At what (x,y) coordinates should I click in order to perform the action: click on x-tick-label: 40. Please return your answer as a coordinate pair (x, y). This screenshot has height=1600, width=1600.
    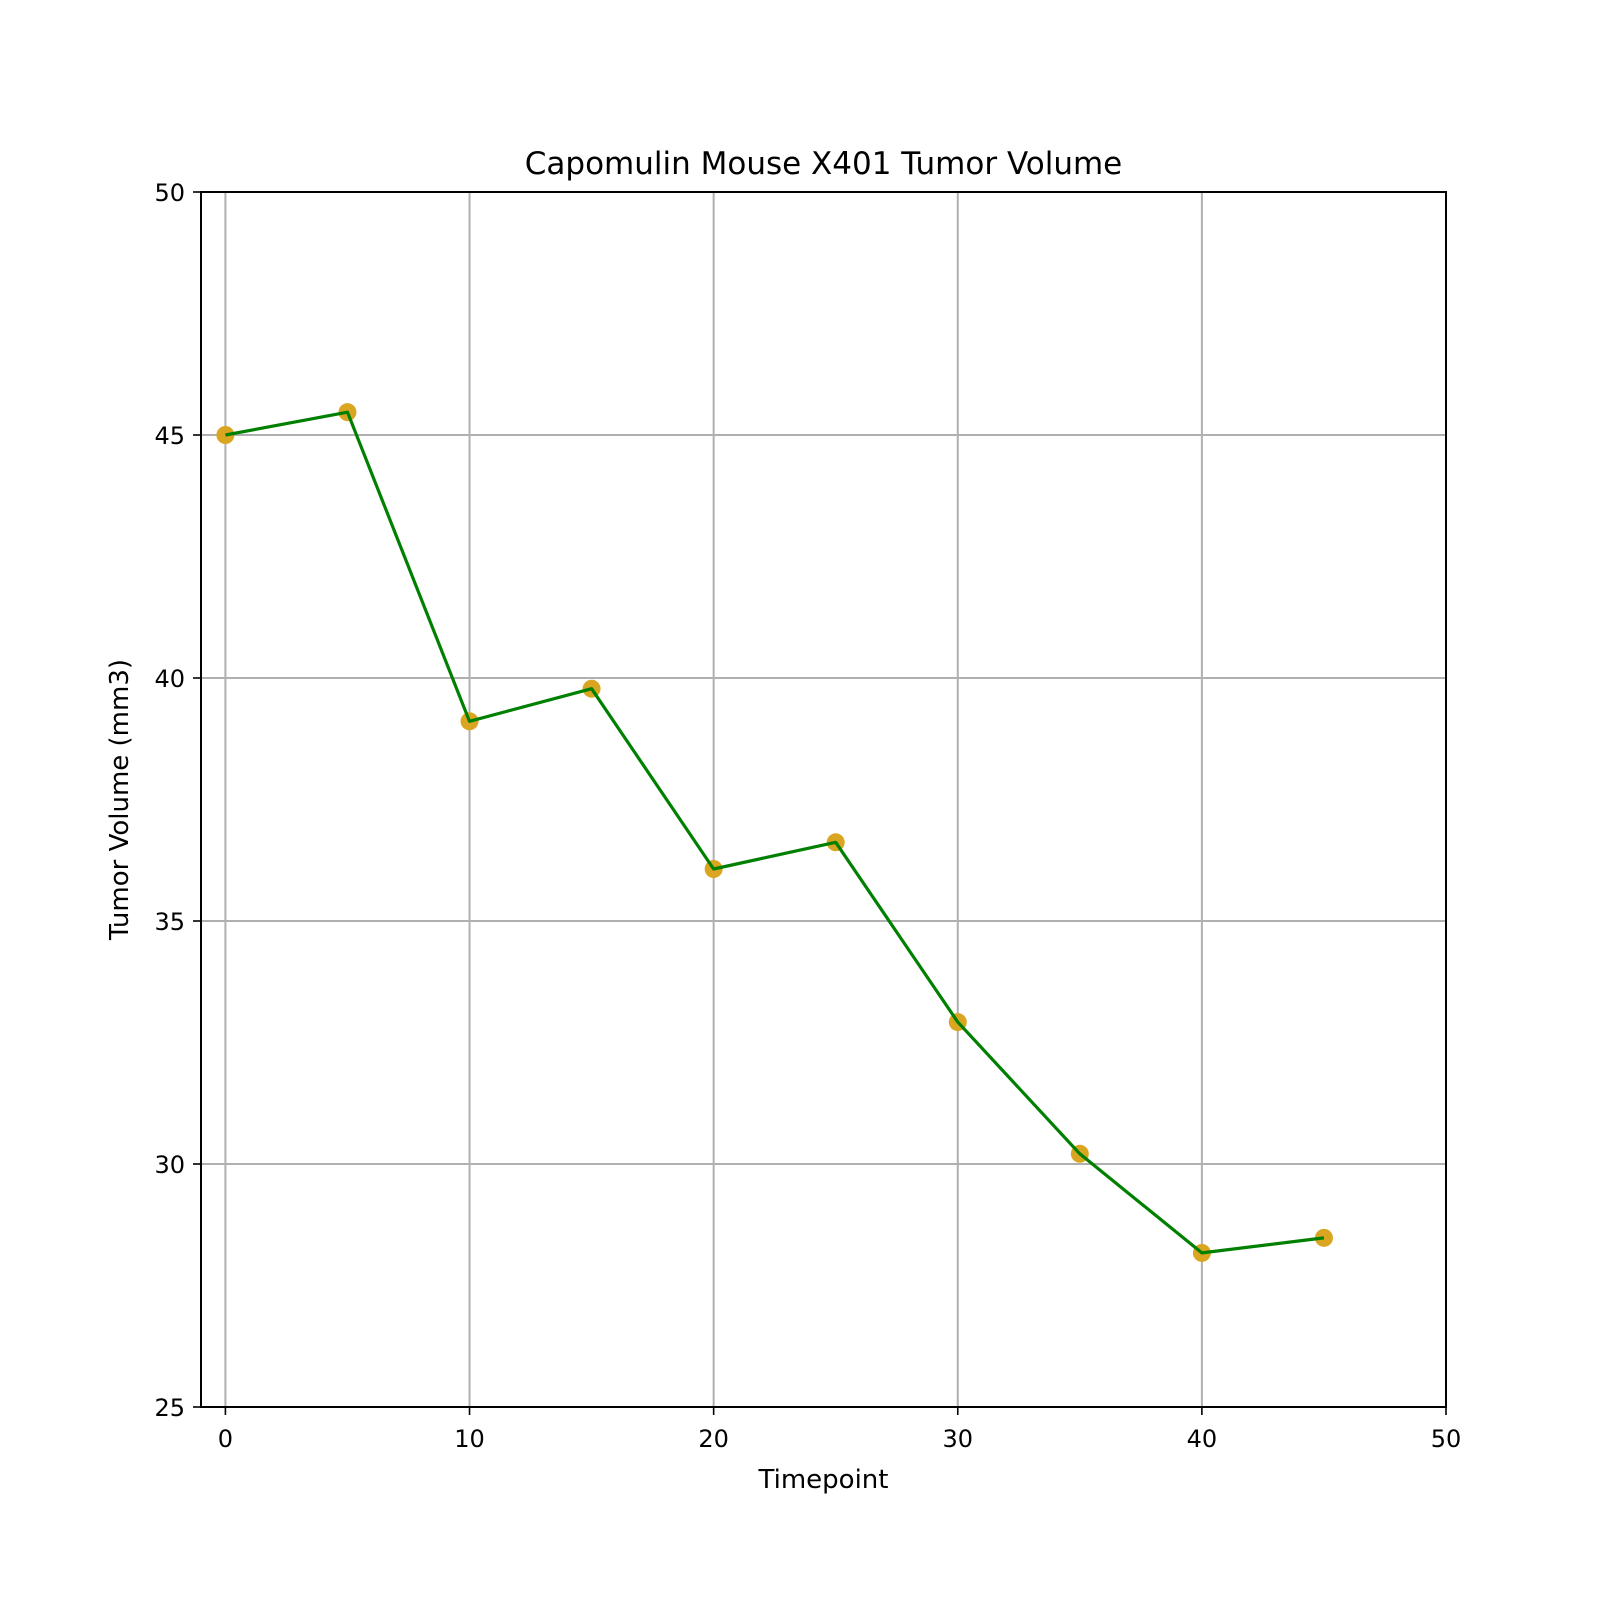
    Looking at the image, I should click on (1202, 1439).